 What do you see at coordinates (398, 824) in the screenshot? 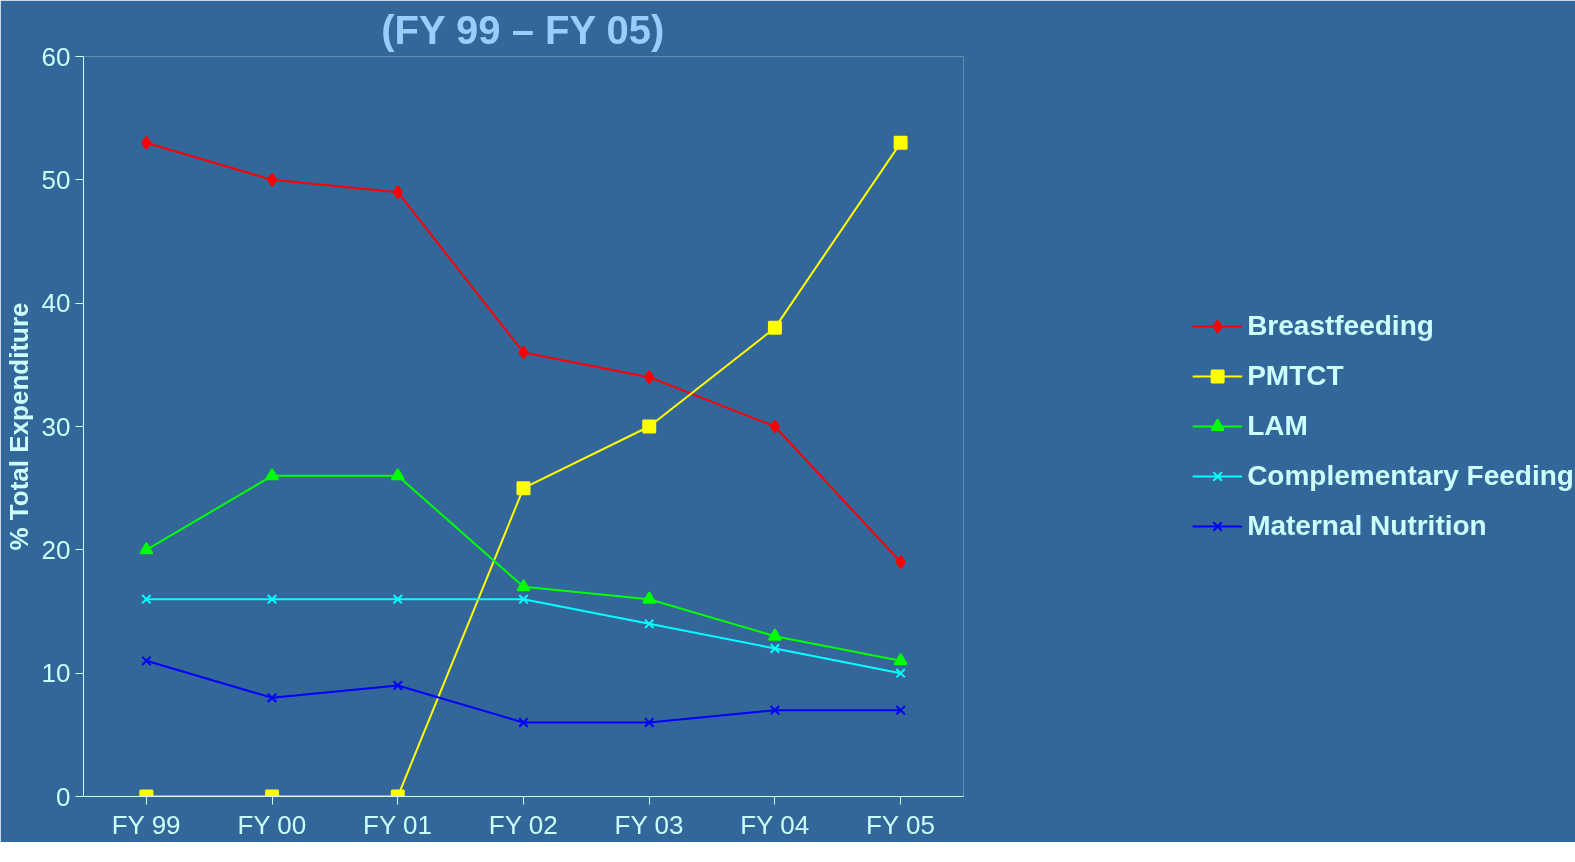
I see `x-tick-label: FY 01` at bounding box center [398, 824].